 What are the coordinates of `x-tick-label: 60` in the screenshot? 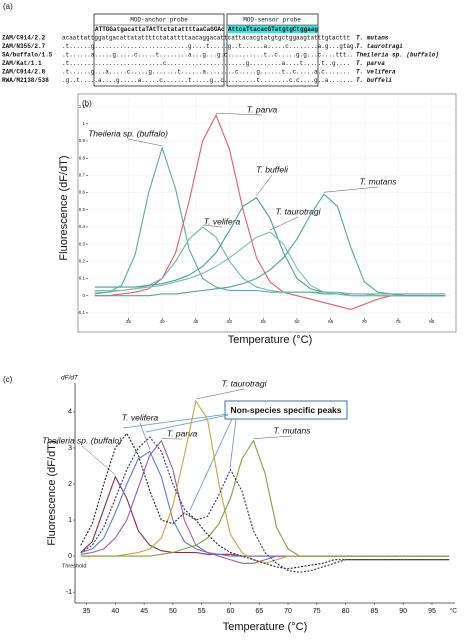 It's located at (231, 611).